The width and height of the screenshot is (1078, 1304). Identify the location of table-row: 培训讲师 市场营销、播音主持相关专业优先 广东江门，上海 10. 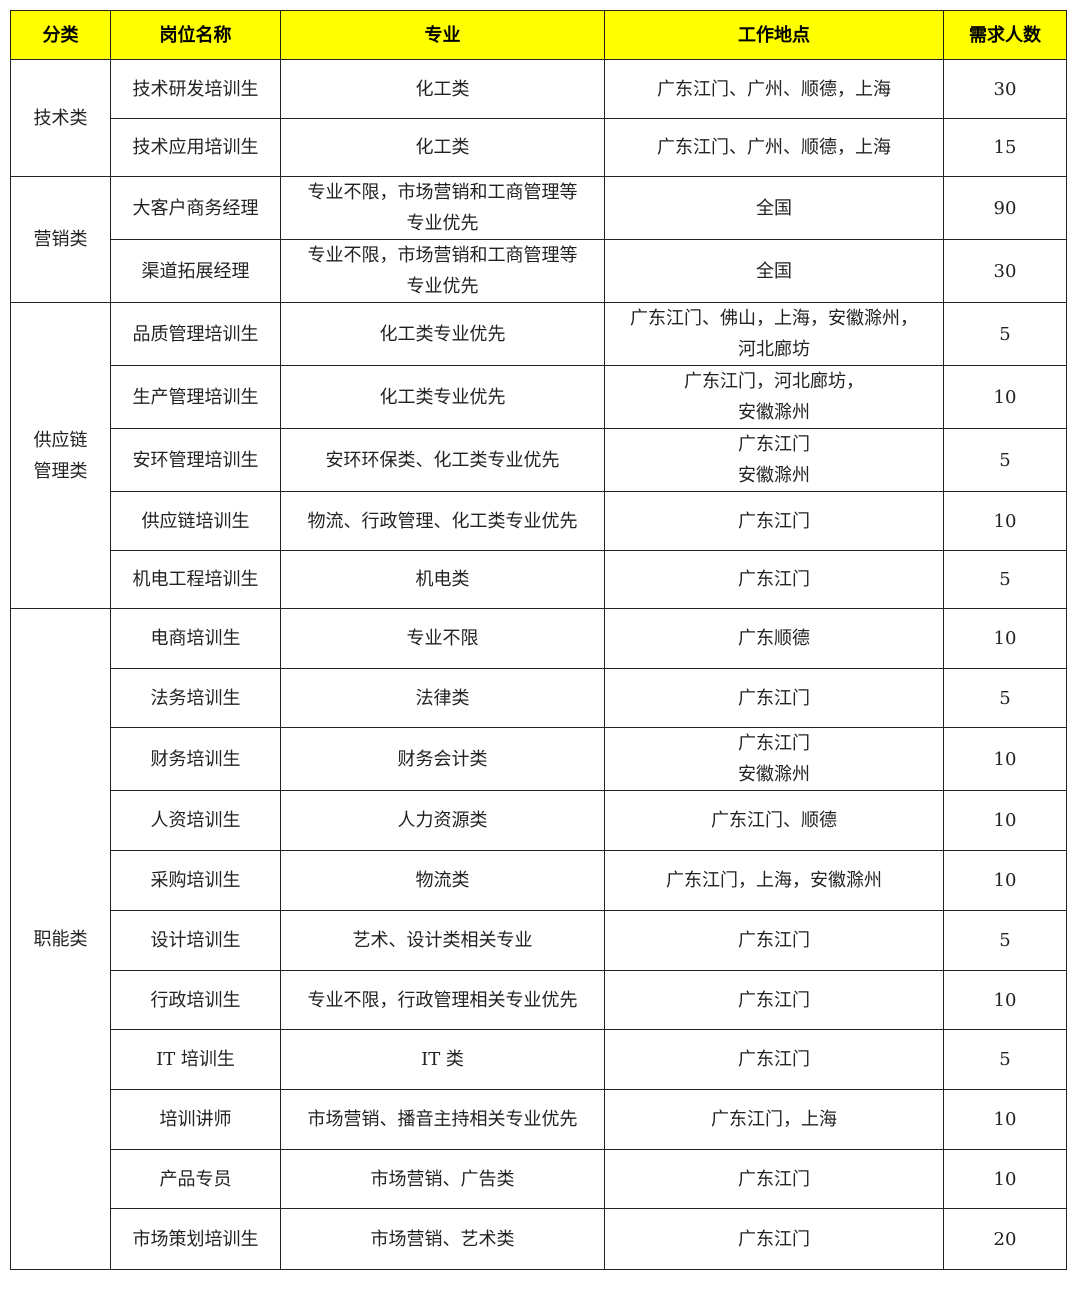
(539, 1119).